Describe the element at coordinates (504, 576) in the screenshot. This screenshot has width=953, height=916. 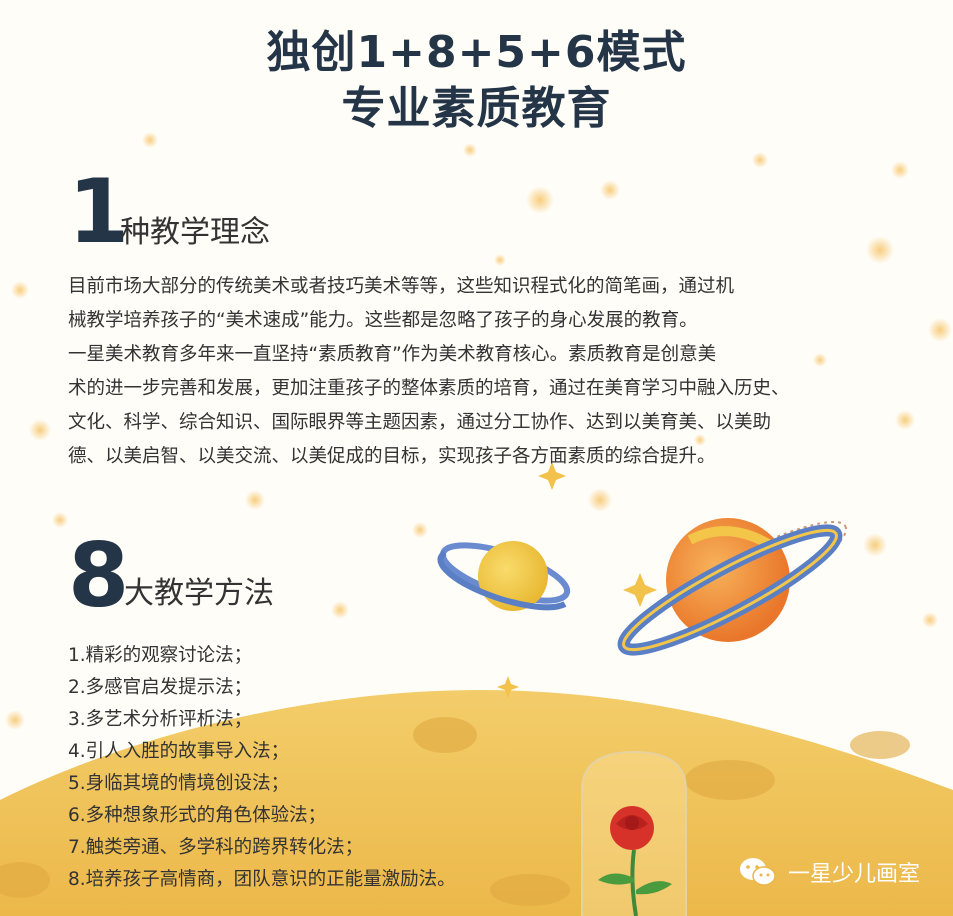
I see `yellow-planet` at that location.